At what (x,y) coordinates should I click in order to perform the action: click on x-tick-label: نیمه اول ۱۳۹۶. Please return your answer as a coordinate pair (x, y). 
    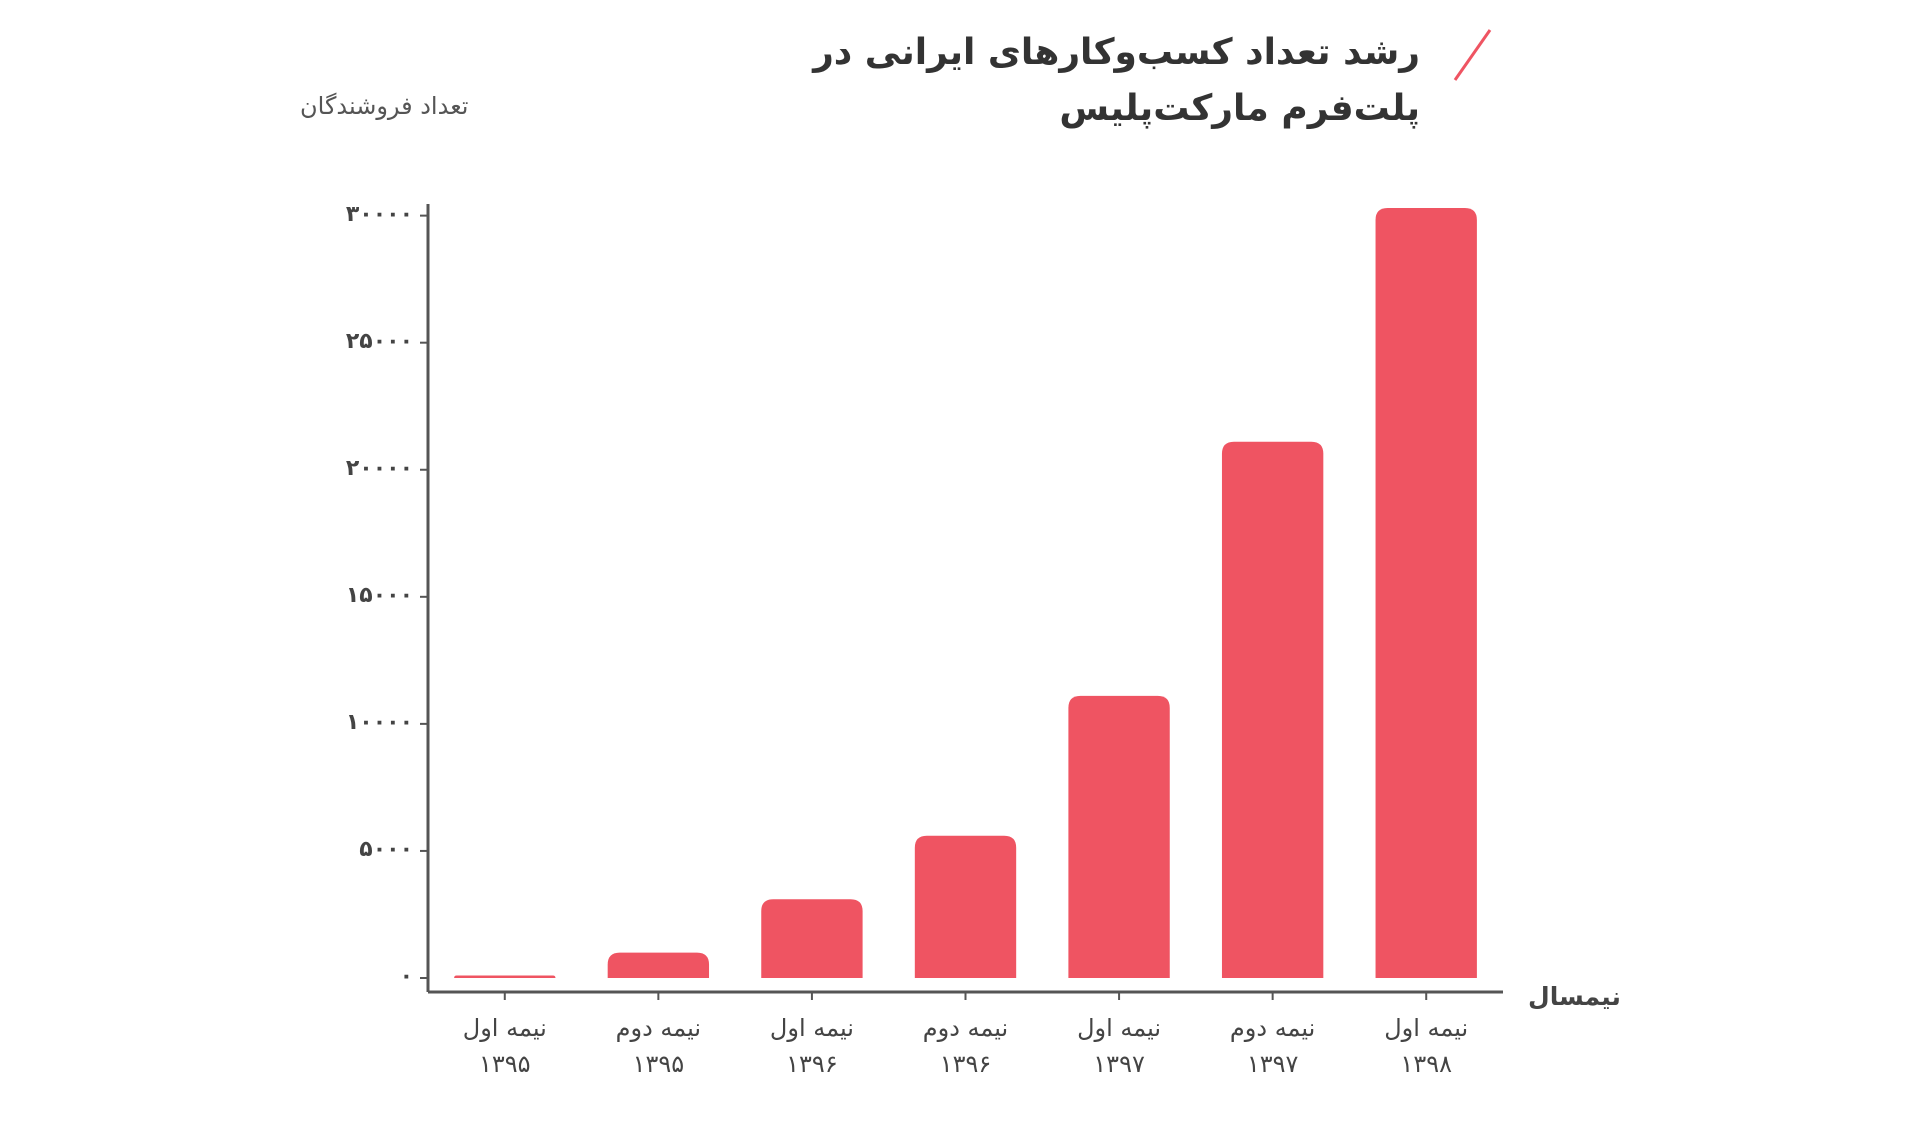
    Looking at the image, I should click on (811, 1046).